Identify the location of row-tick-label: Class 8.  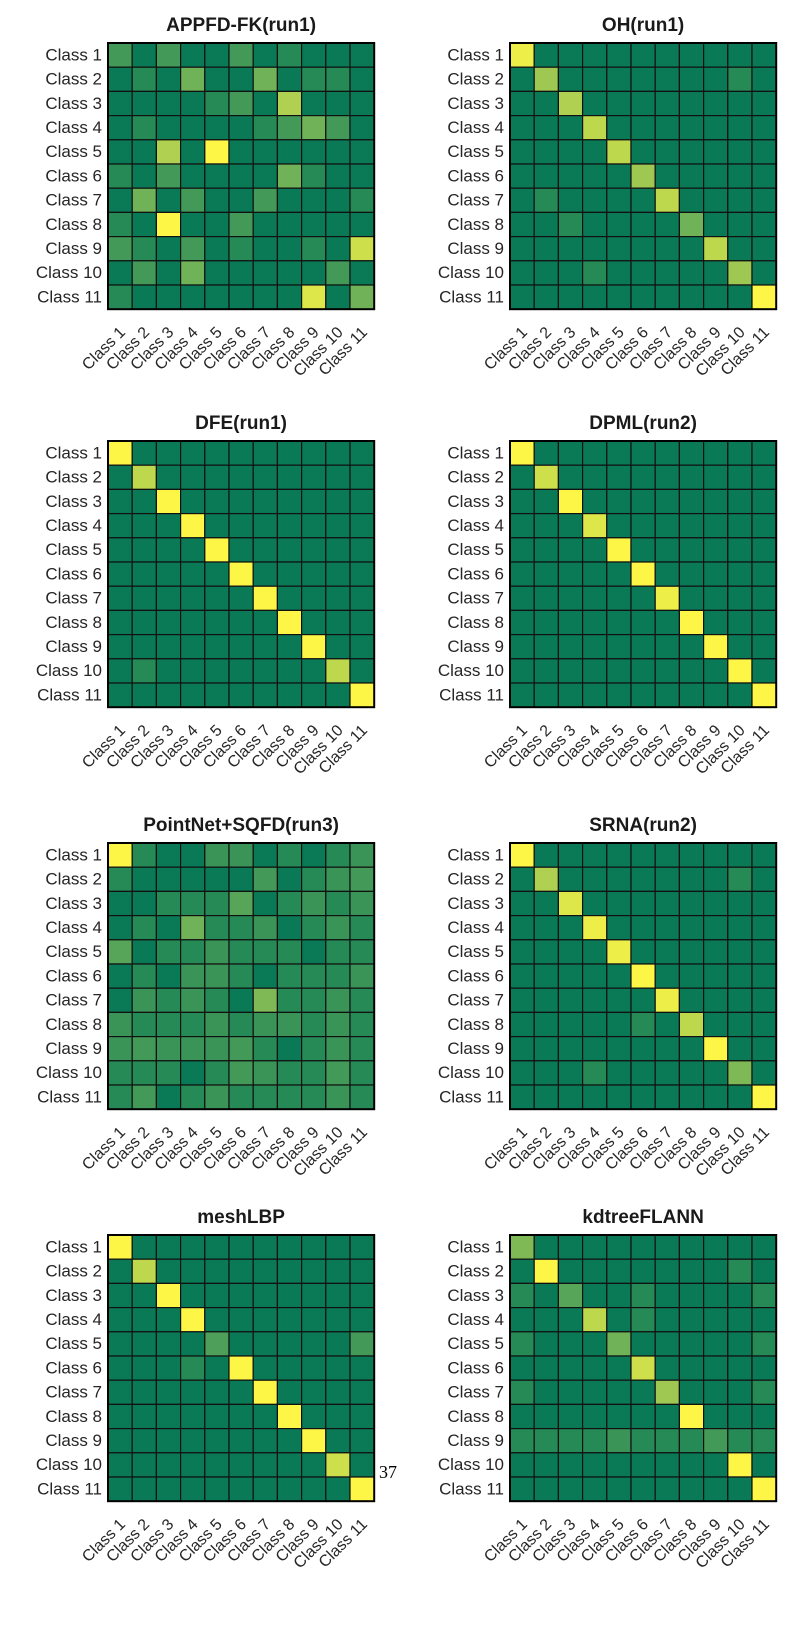
(73, 1416).